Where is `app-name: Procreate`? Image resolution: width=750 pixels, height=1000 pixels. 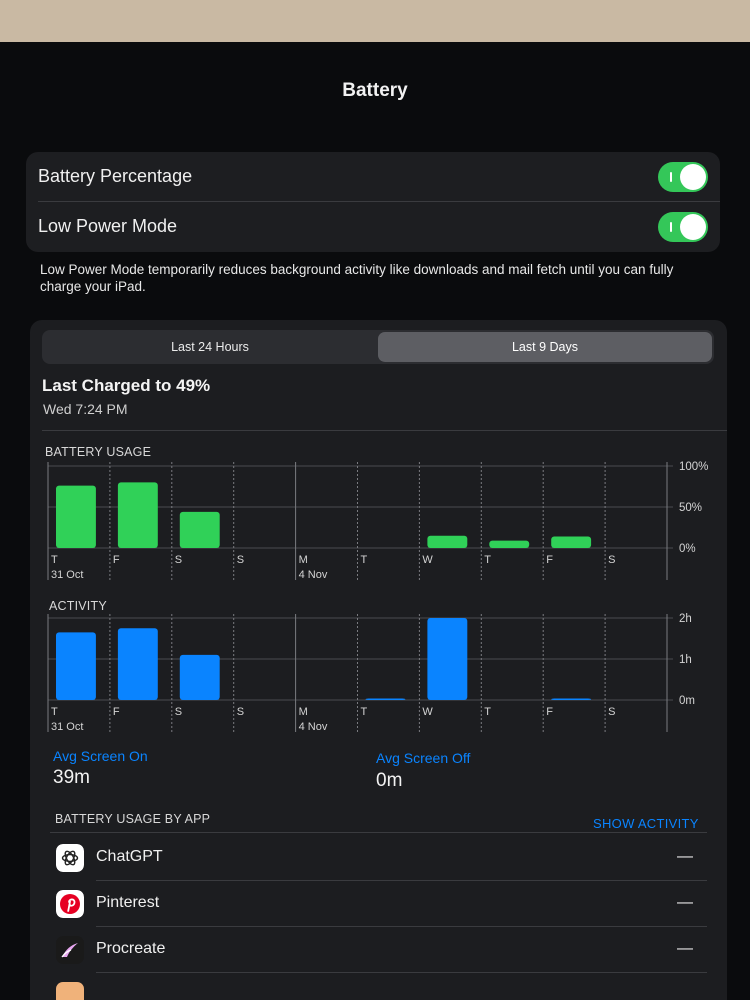 app-name: Procreate is located at coordinates (131, 948).